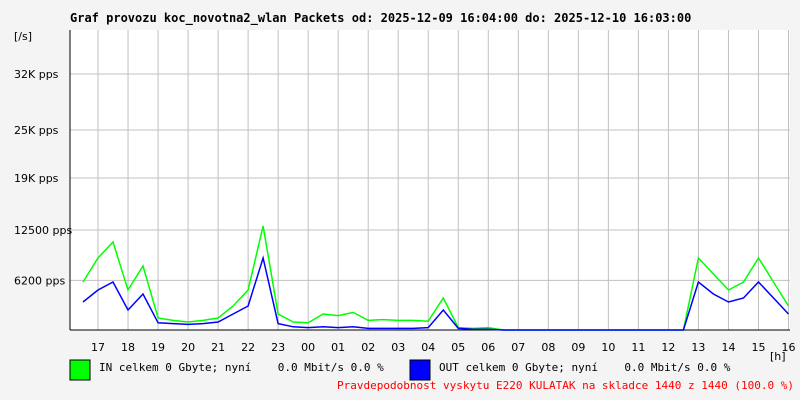 The height and width of the screenshot is (400, 800). What do you see at coordinates (668, 347) in the screenshot?
I see `x-tick-label: 12` at bounding box center [668, 347].